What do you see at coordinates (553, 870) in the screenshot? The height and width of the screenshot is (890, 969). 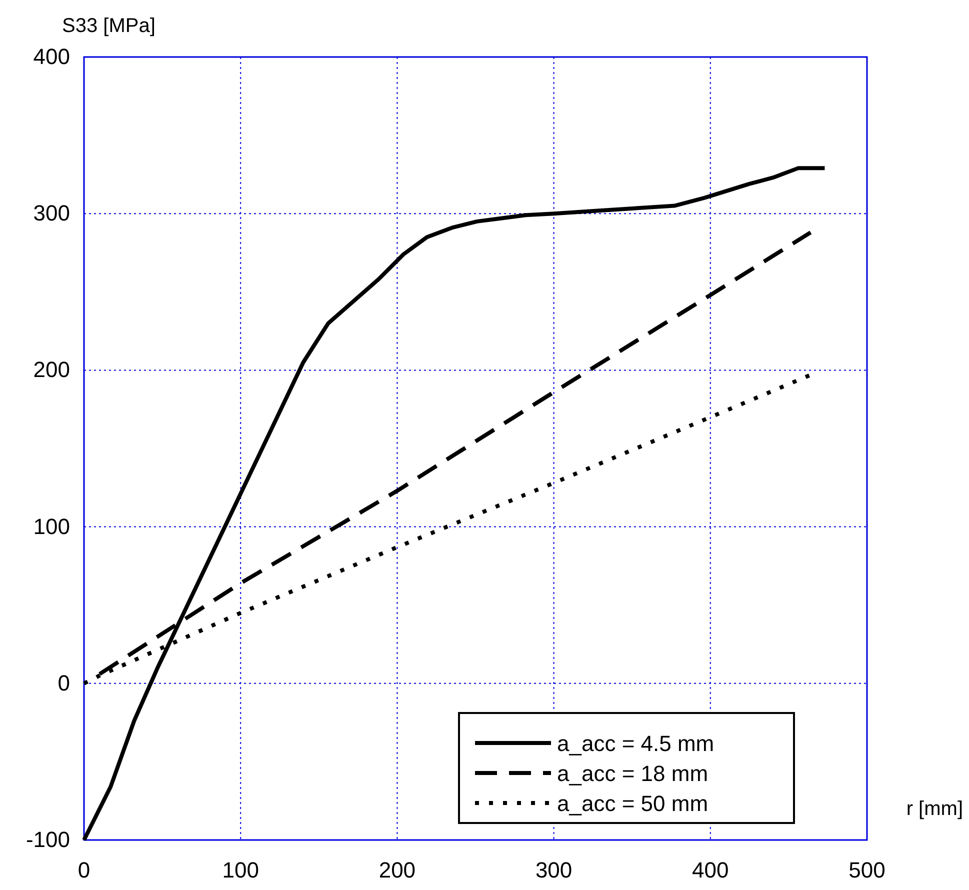 I see `x-tick-label: 300` at bounding box center [553, 870].